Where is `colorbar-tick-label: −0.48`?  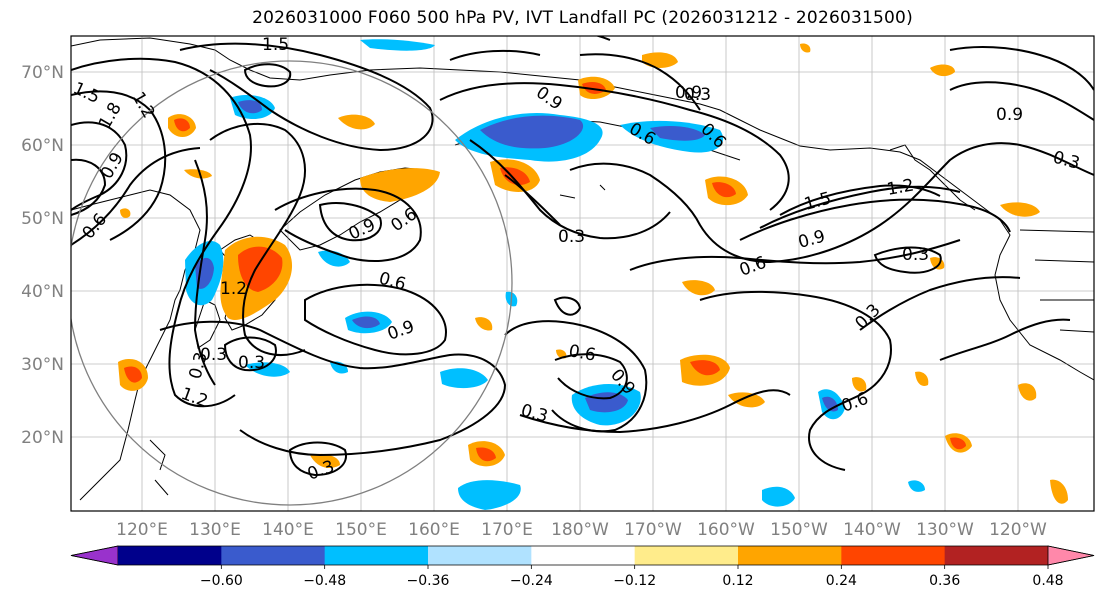
colorbar-tick-label: −0.48 is located at coordinates (324, 581).